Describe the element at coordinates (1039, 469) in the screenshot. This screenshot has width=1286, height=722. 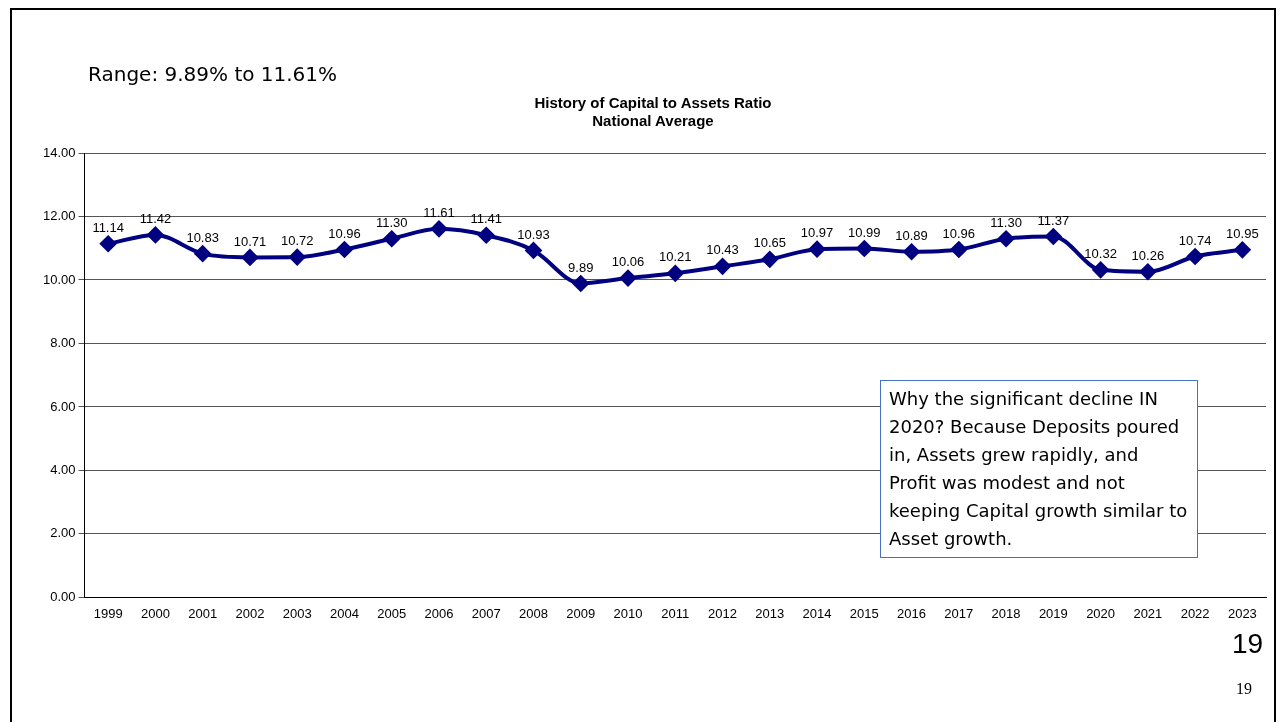
I see `annotation: Why the significant decline IN 2020? Because Deposits poured in, Assets grew rapidly, and Profit was modest and not keeping Capital growth similar to Asset growth.` at that location.